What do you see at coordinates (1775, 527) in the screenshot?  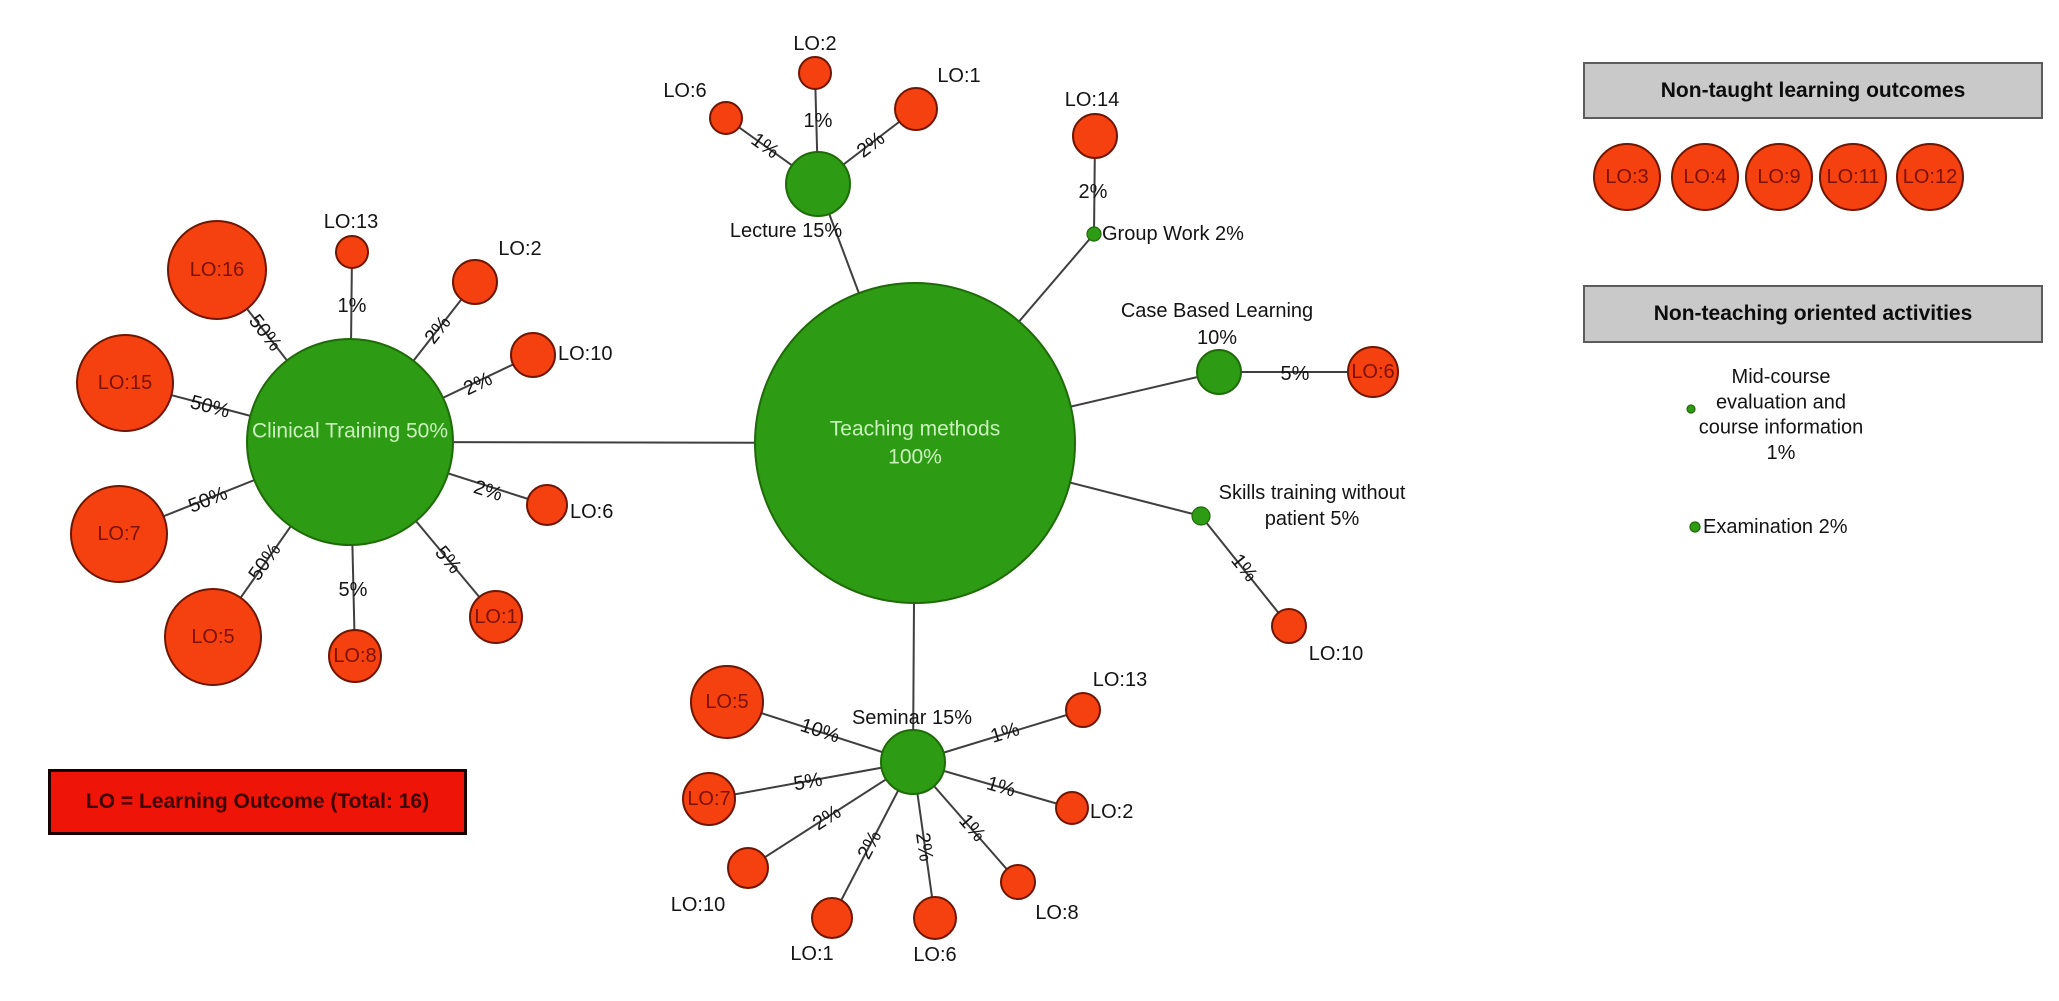 I see `examination-label: Examination 2%` at bounding box center [1775, 527].